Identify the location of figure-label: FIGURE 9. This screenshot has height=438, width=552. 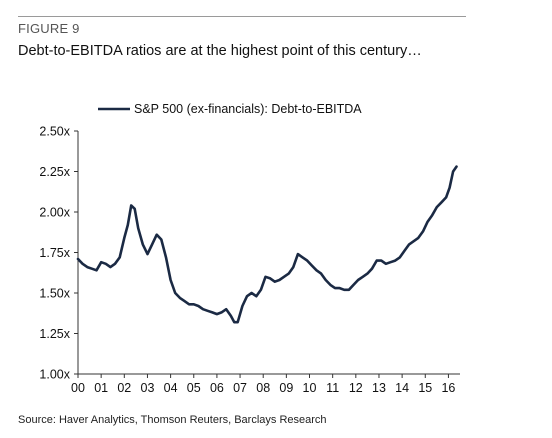
(49, 28).